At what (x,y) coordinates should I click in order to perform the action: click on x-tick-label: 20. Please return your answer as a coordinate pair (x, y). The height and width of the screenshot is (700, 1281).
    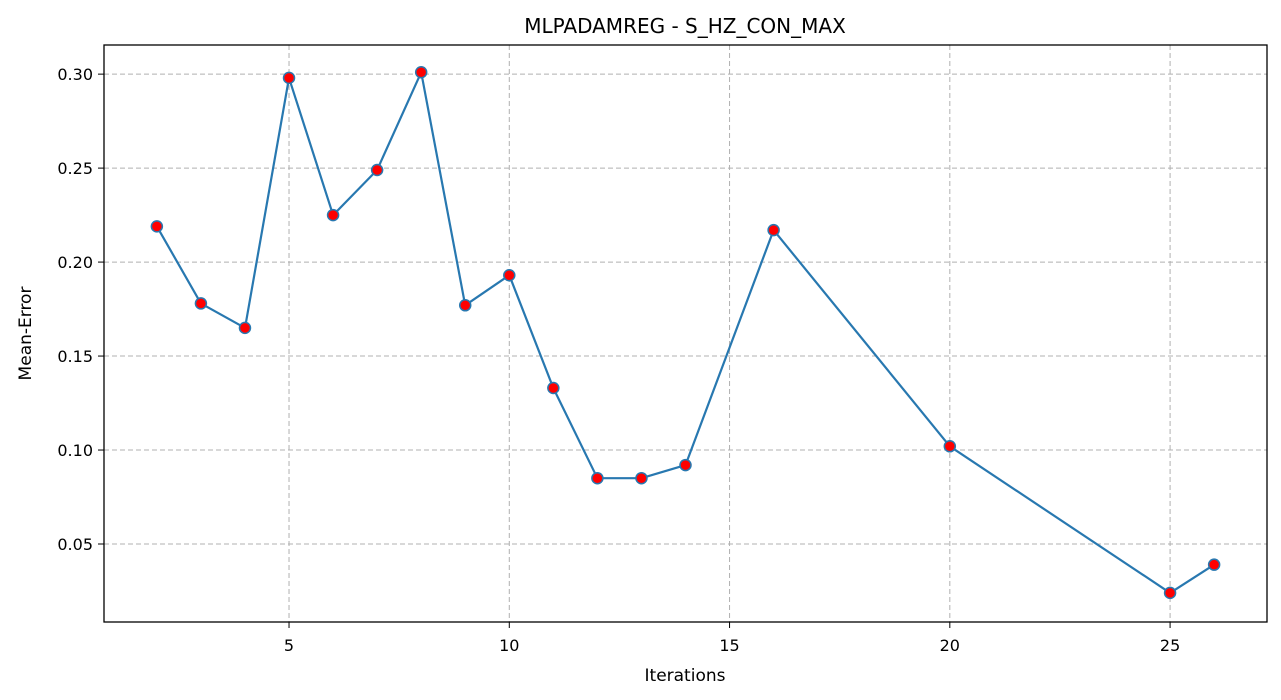
    Looking at the image, I should click on (950, 645).